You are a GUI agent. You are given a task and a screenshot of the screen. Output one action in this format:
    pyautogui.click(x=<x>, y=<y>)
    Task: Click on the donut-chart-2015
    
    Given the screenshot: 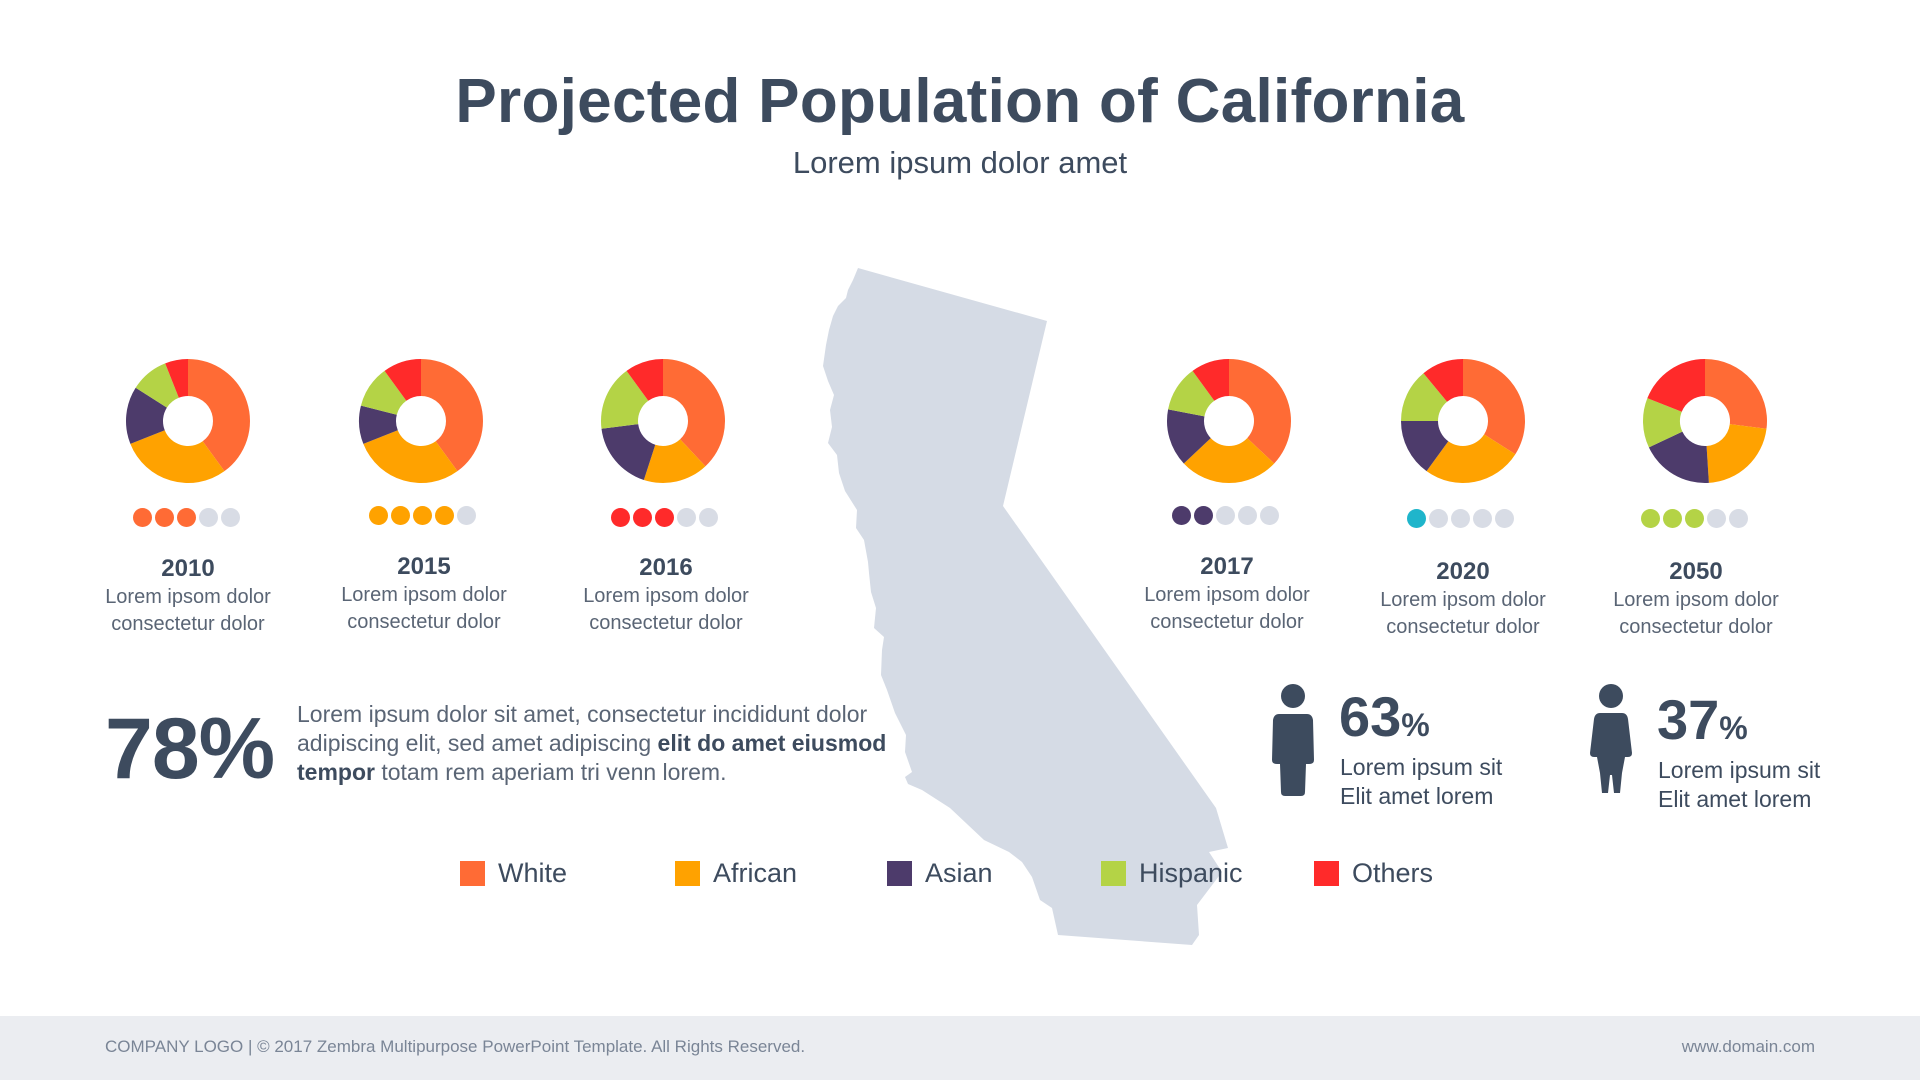 What is the action you would take?
    pyautogui.click(x=421, y=421)
    